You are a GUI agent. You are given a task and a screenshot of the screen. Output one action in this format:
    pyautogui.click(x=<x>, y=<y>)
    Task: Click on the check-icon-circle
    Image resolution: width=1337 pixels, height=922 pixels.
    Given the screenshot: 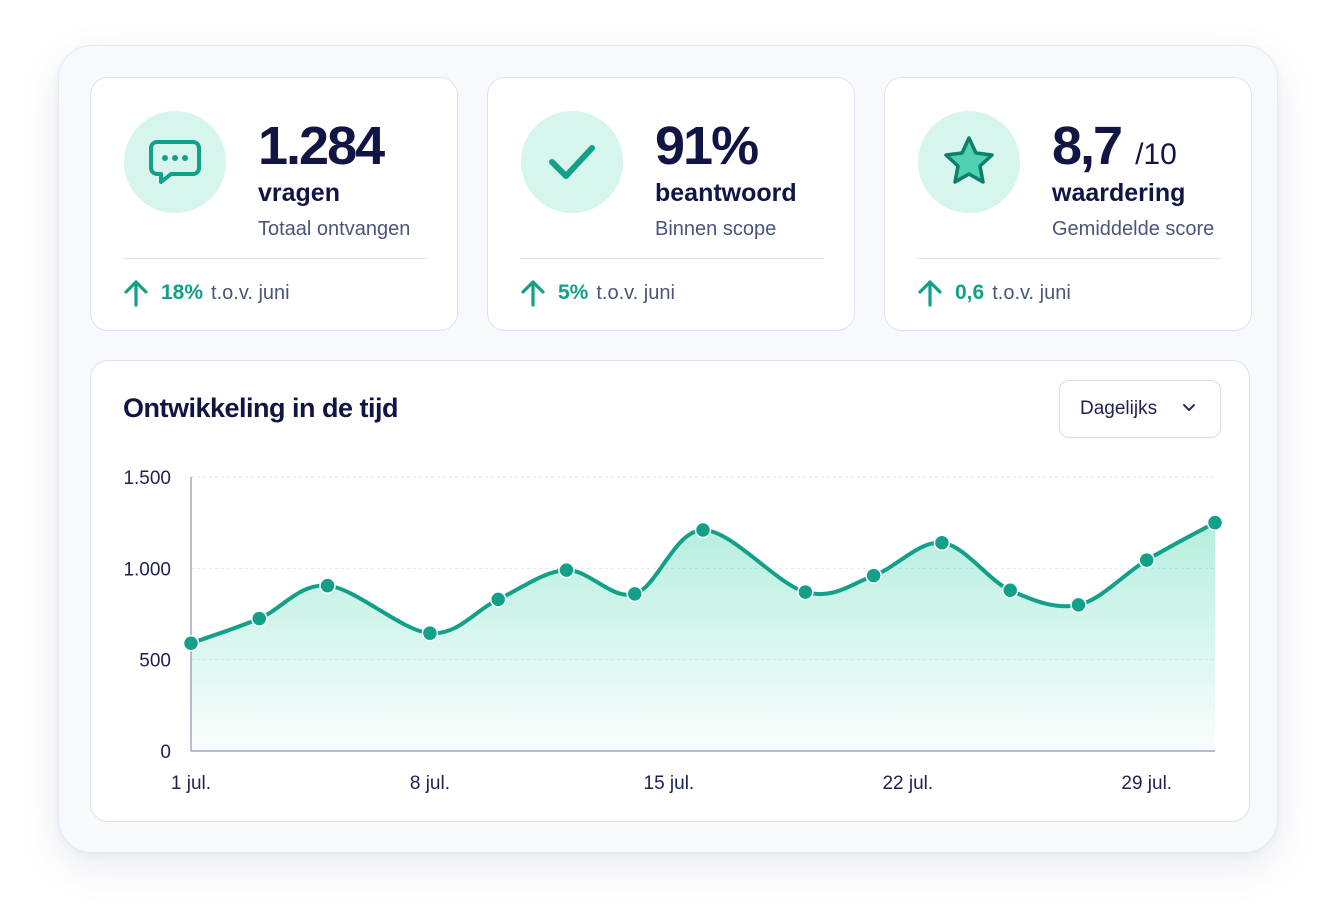 What is the action you would take?
    pyautogui.click(x=572, y=162)
    